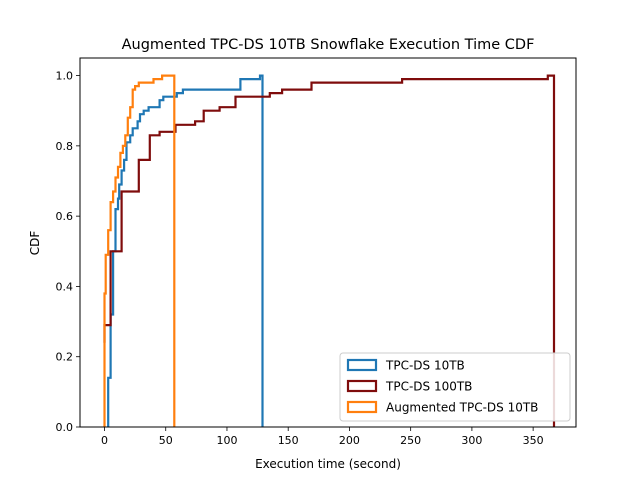 The image size is (640, 480). I want to click on y-axis-ticks: 0.0 0.2 0.4 0.6 0.8 1.0, so click(68, 252).